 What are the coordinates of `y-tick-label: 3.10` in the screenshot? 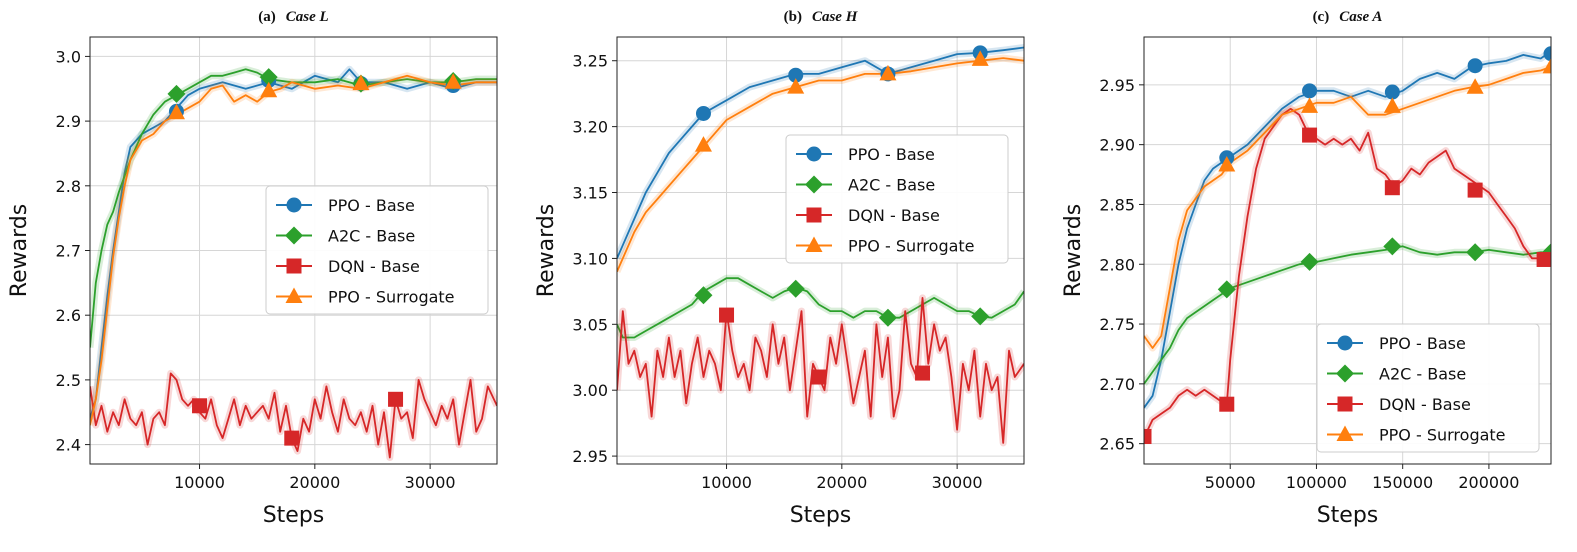 It's located at (590, 258).